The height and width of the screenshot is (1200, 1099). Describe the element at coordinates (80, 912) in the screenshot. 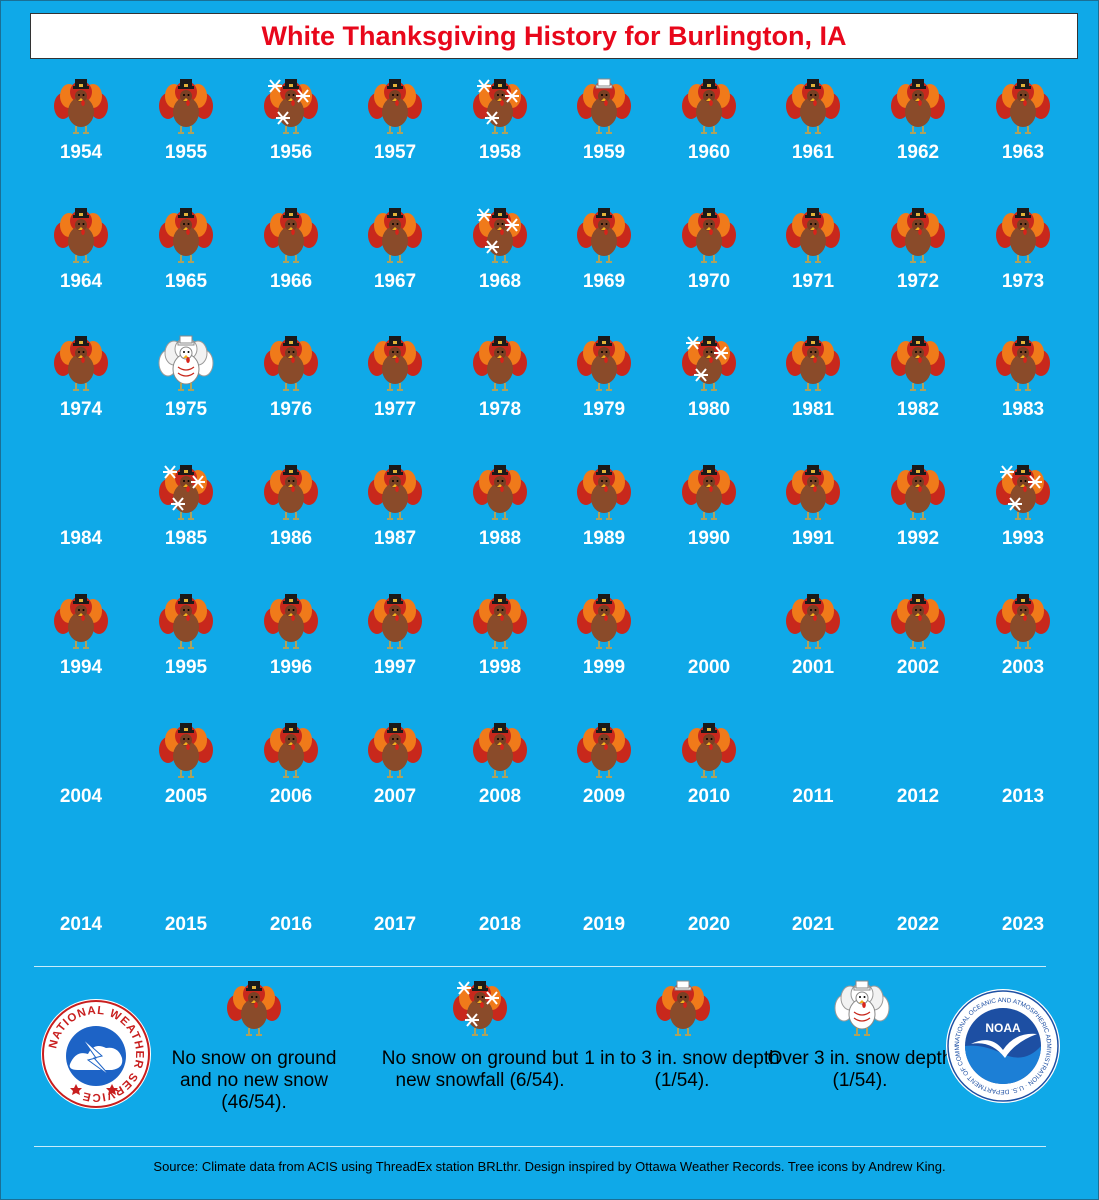

I see `year-cell: 2014` at that location.